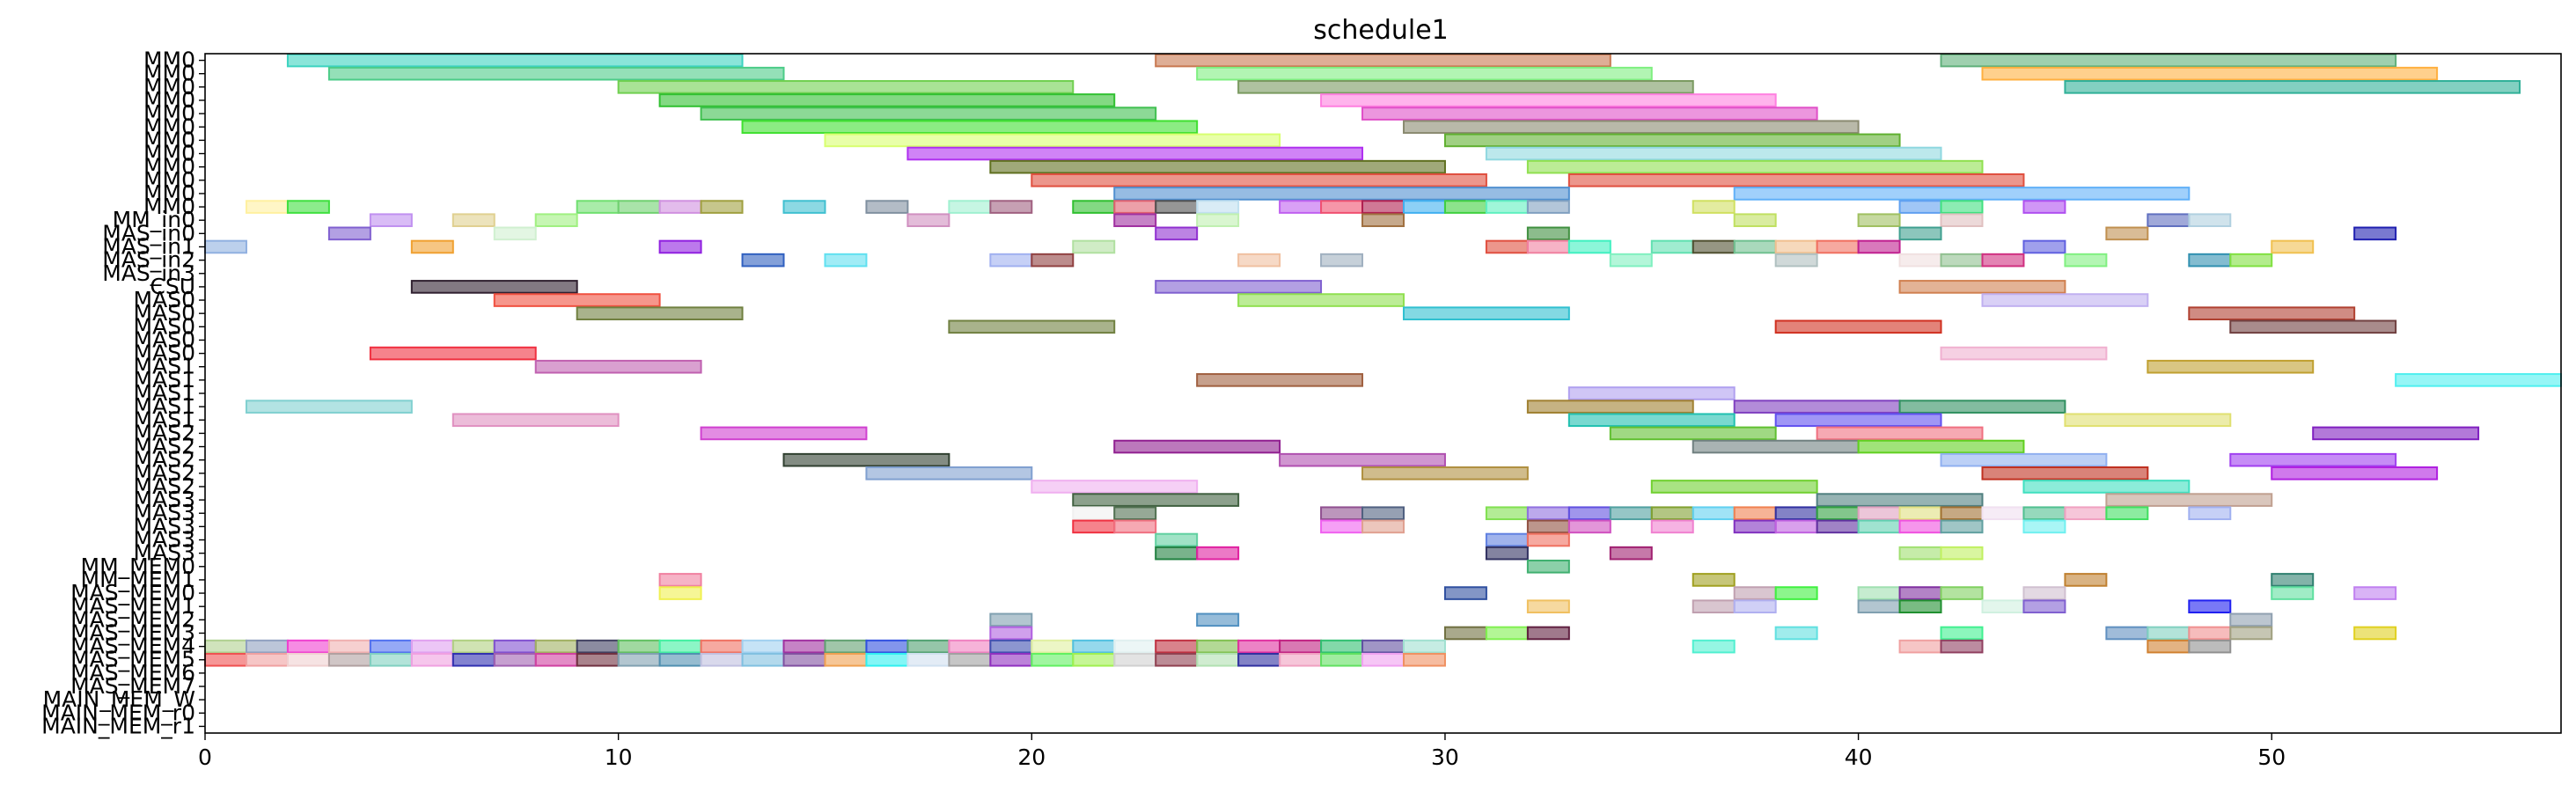  What do you see at coordinates (132, 647) in the screenshot?
I see `y-tick-label: MAS_MEM4` at bounding box center [132, 647].